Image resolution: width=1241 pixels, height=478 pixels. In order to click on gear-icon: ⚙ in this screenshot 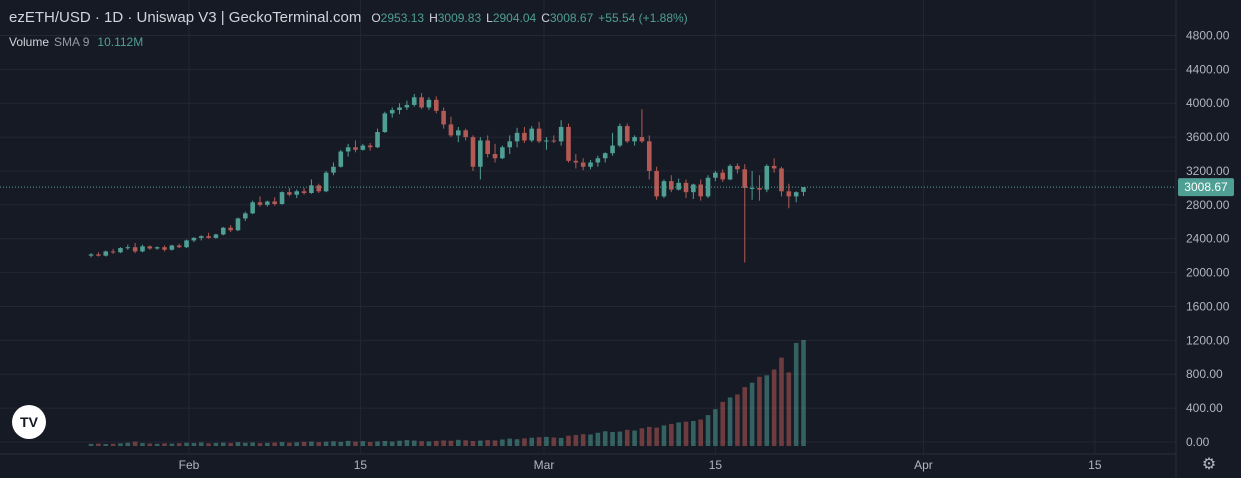, I will do `click(1209, 464)`.